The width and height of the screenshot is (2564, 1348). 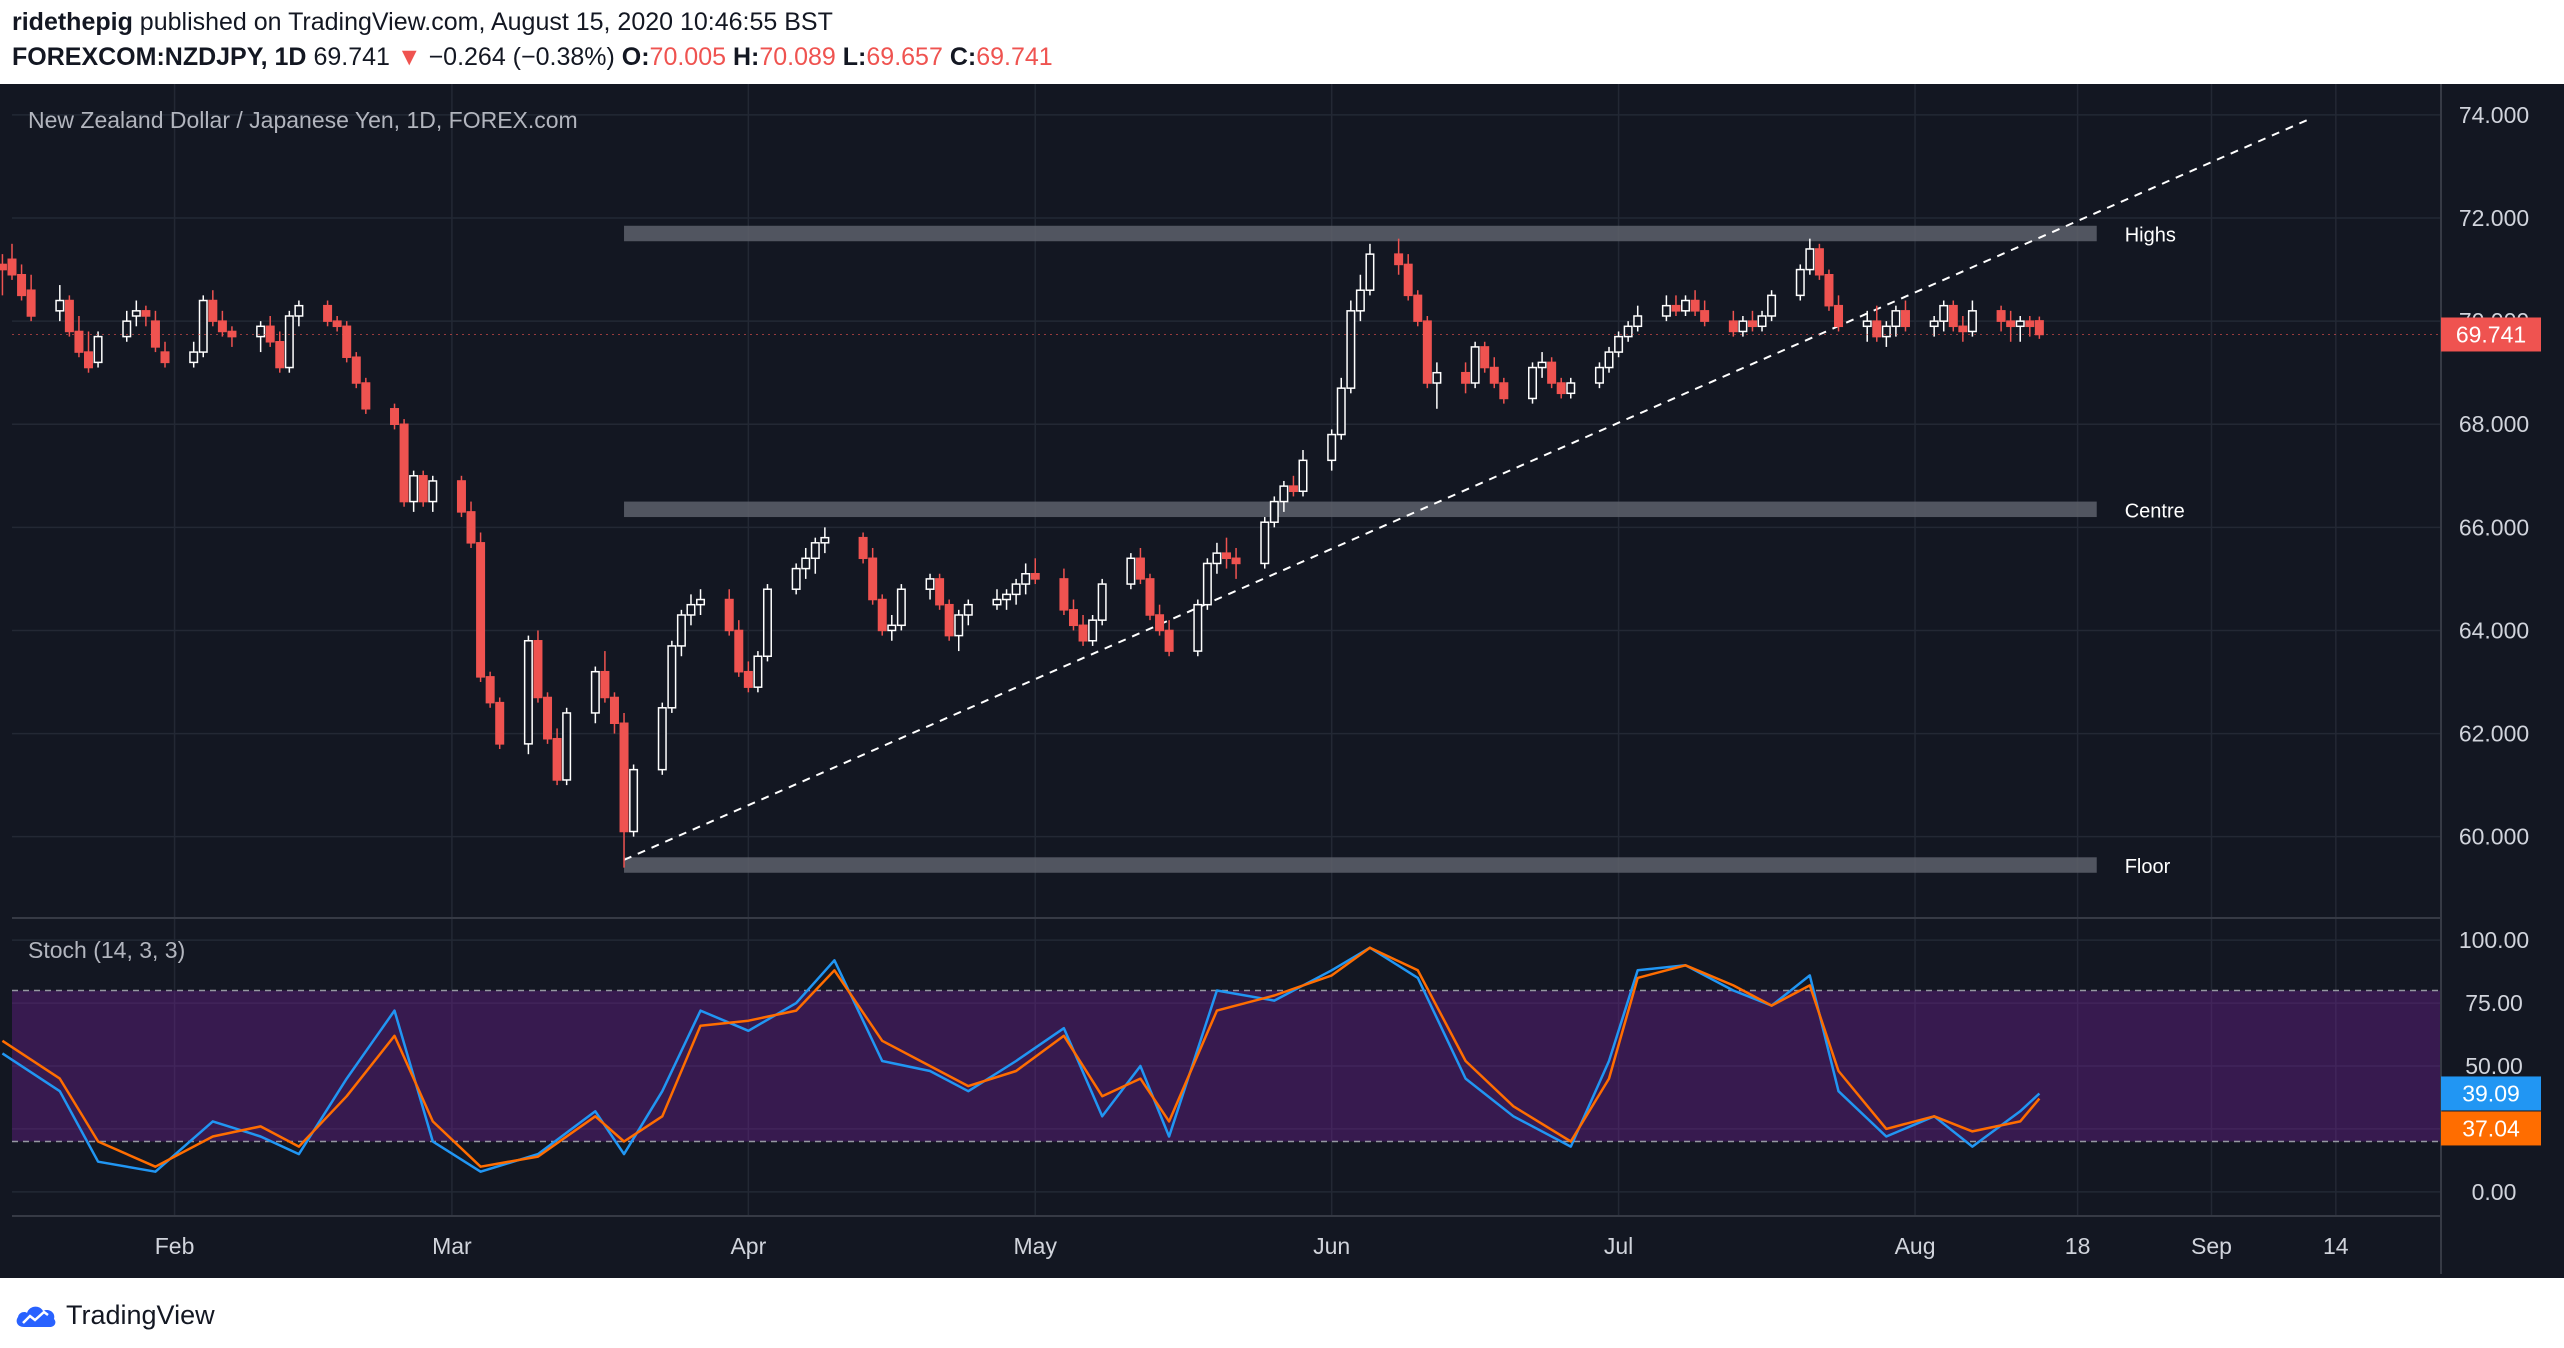 What do you see at coordinates (2148, 867) in the screenshot?
I see `zone-label-floor: Floor` at bounding box center [2148, 867].